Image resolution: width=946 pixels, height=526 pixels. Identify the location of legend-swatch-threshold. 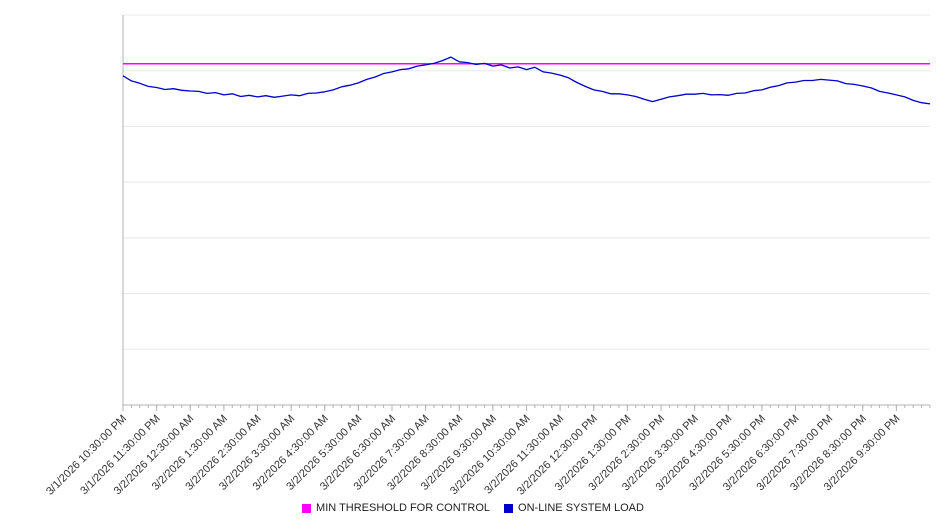
(307, 508).